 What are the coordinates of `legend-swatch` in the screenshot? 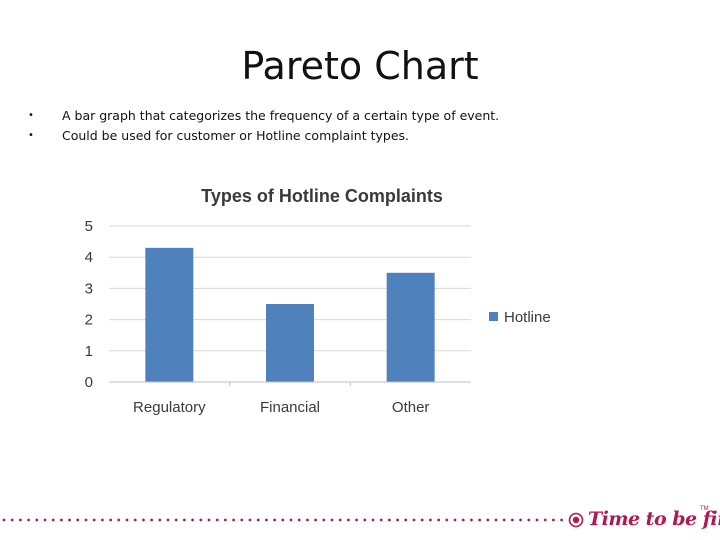 It's located at (493, 316).